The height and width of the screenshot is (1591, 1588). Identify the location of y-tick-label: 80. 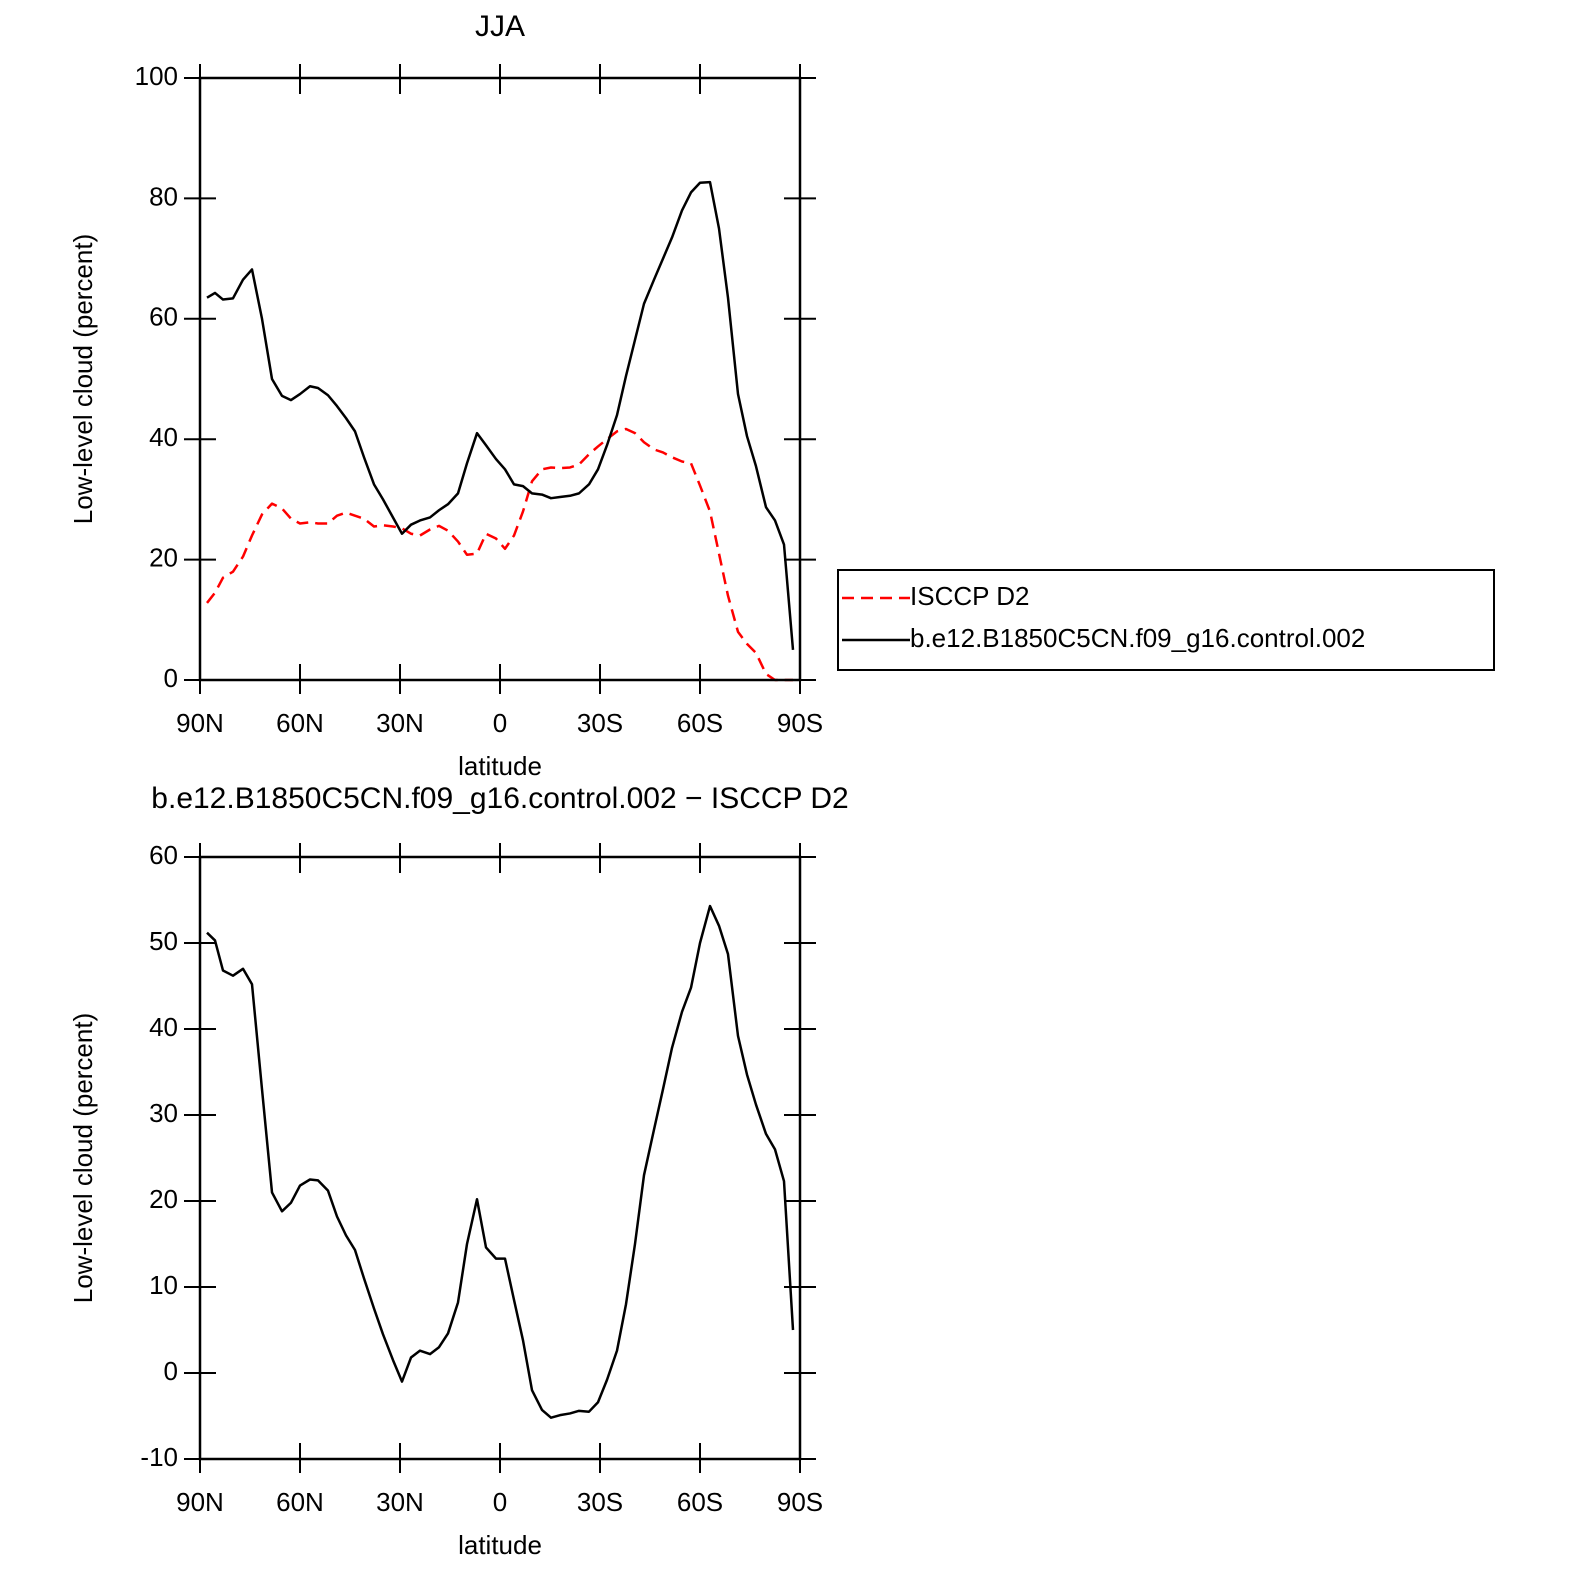
(163, 196).